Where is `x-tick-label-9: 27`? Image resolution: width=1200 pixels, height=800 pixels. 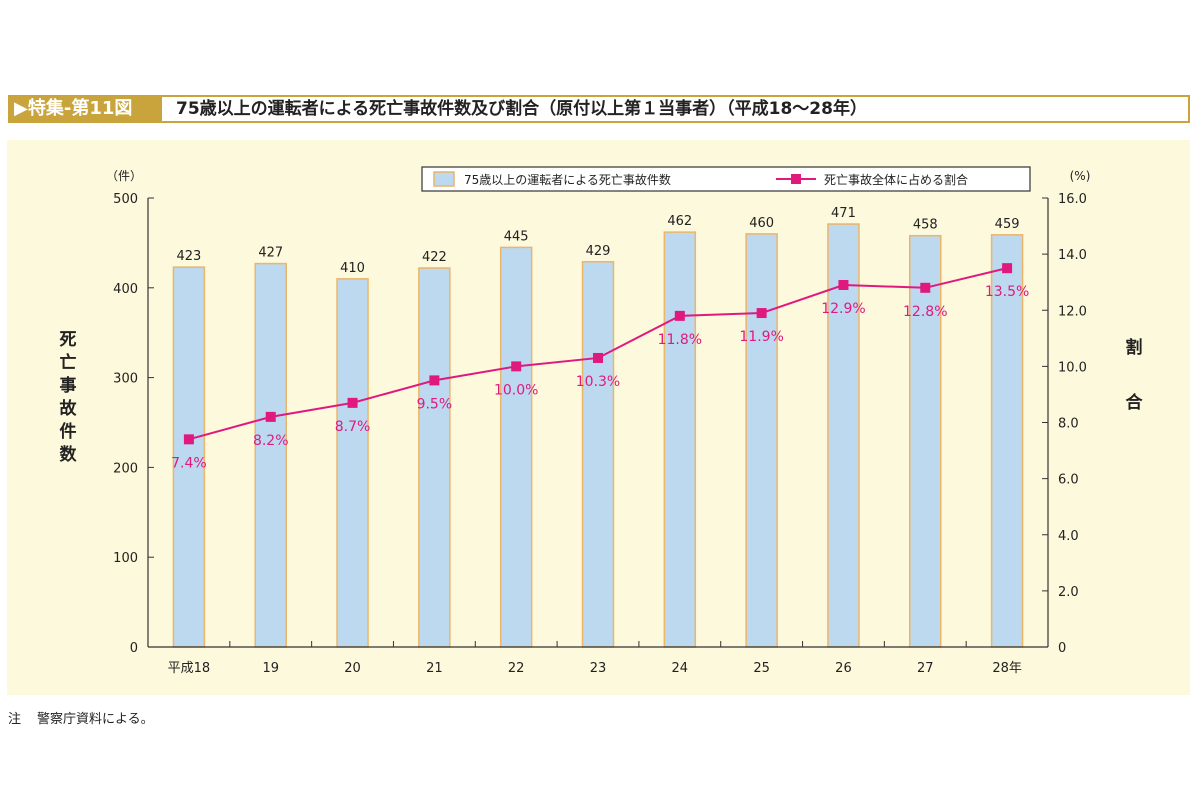 x-tick-label-9: 27 is located at coordinates (925, 668).